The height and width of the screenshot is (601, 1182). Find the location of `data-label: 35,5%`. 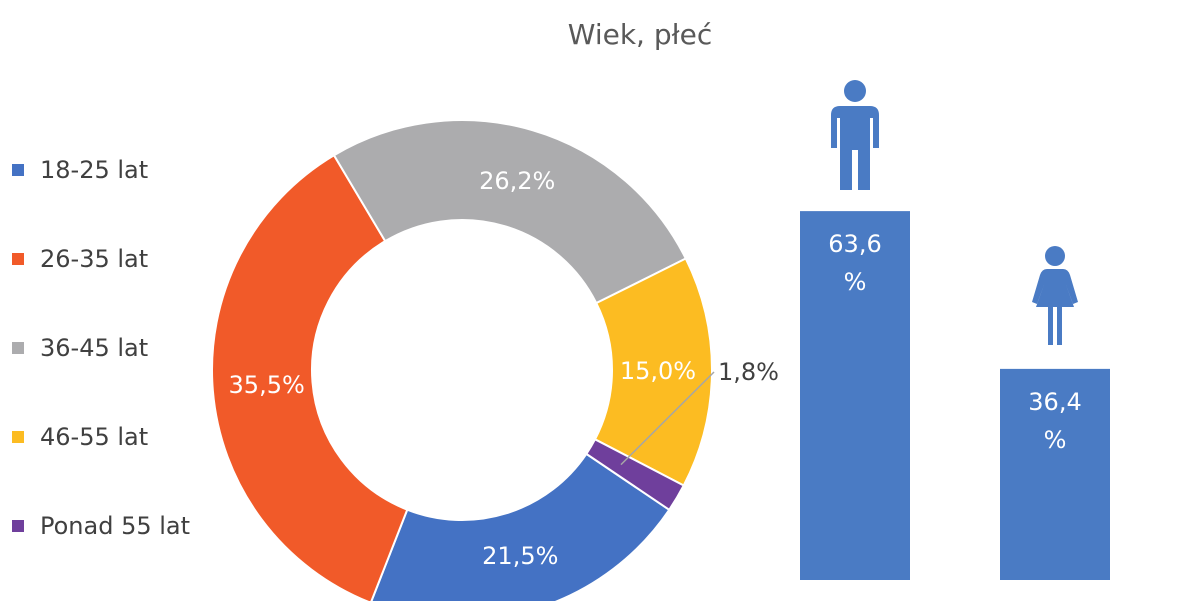

data-label: 35,5% is located at coordinates (267, 385).